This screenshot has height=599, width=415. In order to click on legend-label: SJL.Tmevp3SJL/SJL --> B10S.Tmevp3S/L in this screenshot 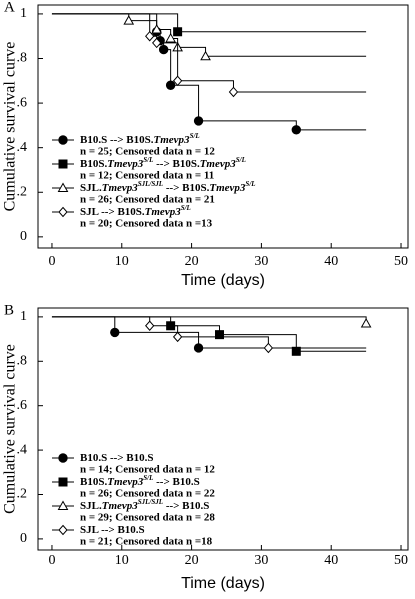, I will do `click(168, 187)`.